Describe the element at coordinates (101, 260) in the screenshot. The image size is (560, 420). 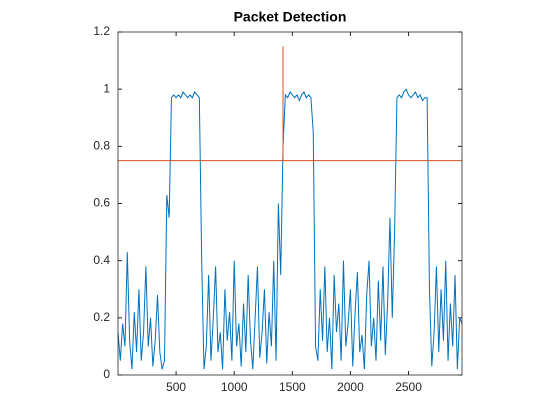
I see `y-tick-label: 0.4` at that location.